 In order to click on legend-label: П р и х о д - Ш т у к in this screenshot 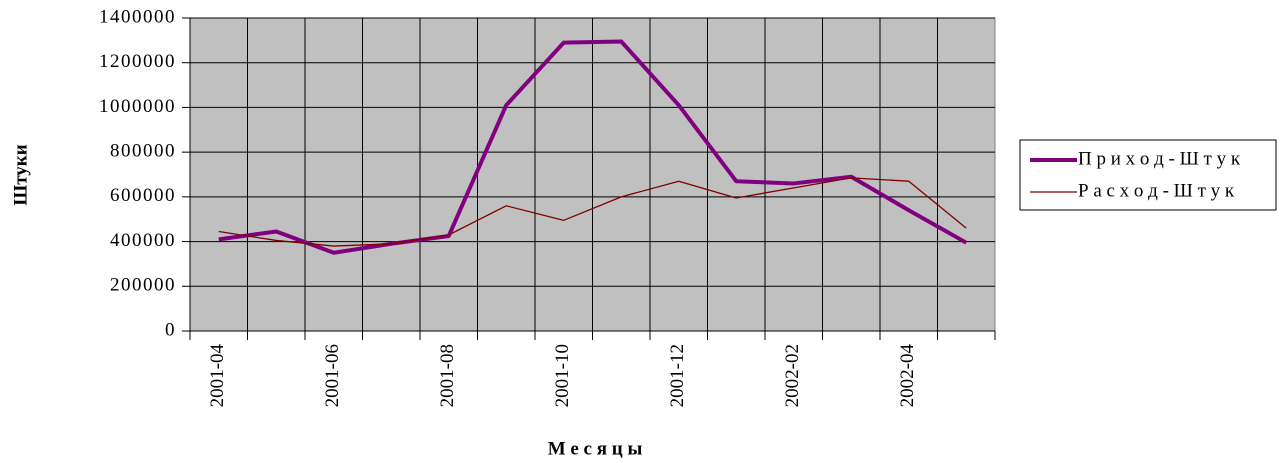, I will do `click(1159, 158)`.